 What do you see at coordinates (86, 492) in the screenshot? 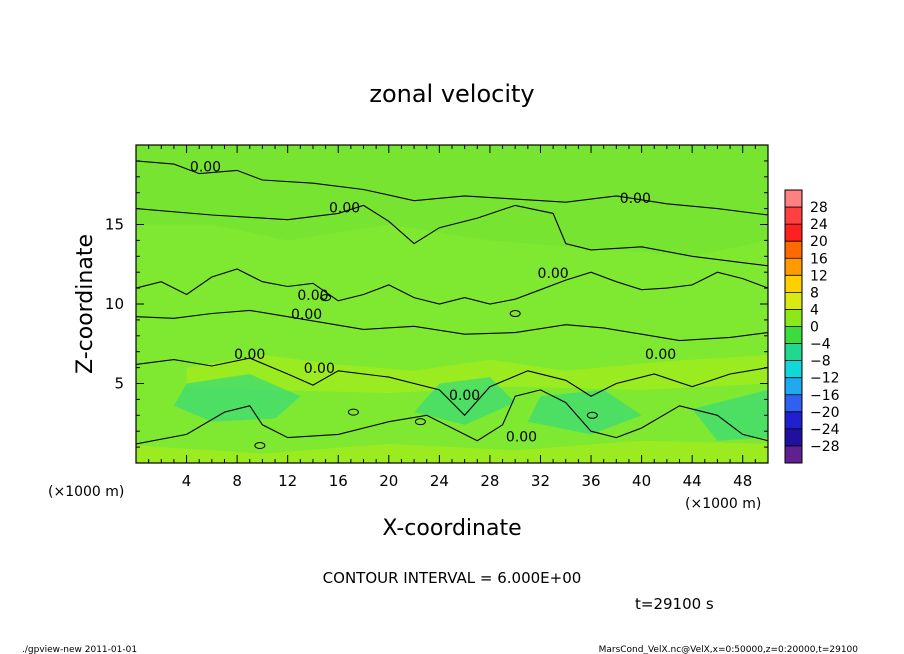
I see `x-unit-left: (×1000 m)` at bounding box center [86, 492].